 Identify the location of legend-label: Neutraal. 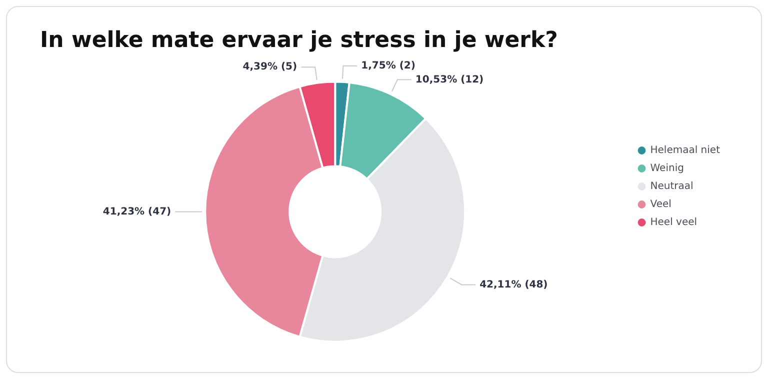
(672, 186).